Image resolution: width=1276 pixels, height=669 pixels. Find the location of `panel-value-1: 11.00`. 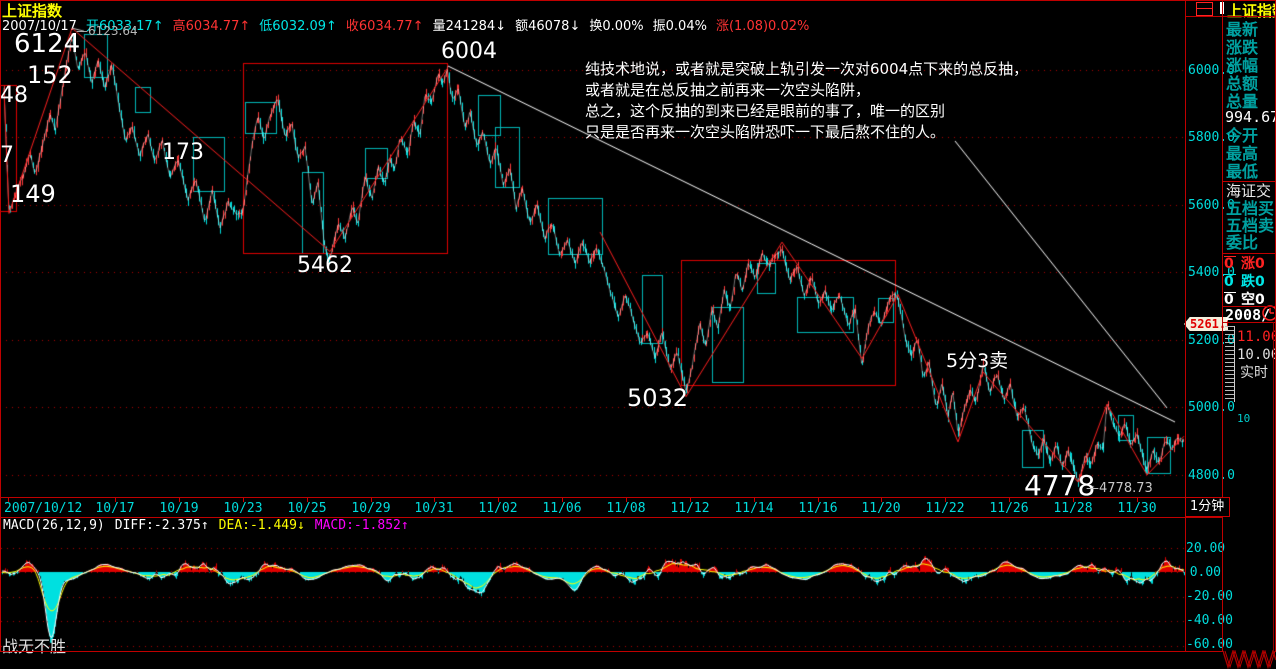

panel-value-1: 11.00 is located at coordinates (1256, 337).